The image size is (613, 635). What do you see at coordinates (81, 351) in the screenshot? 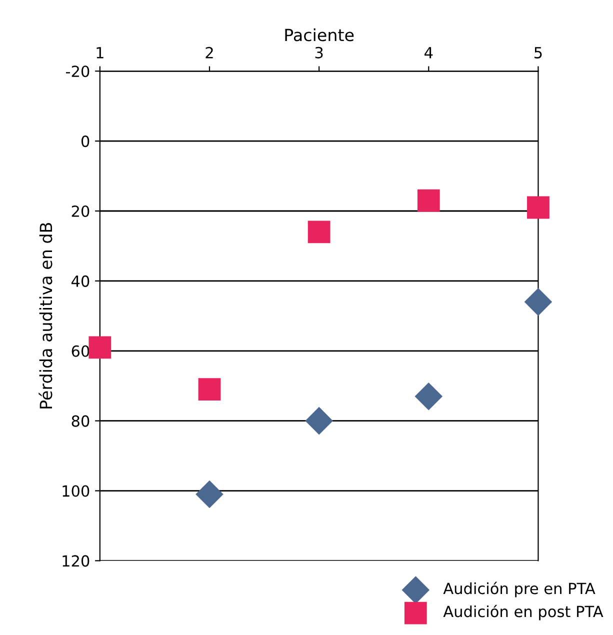
I see `y-tick-label: 60` at bounding box center [81, 351].